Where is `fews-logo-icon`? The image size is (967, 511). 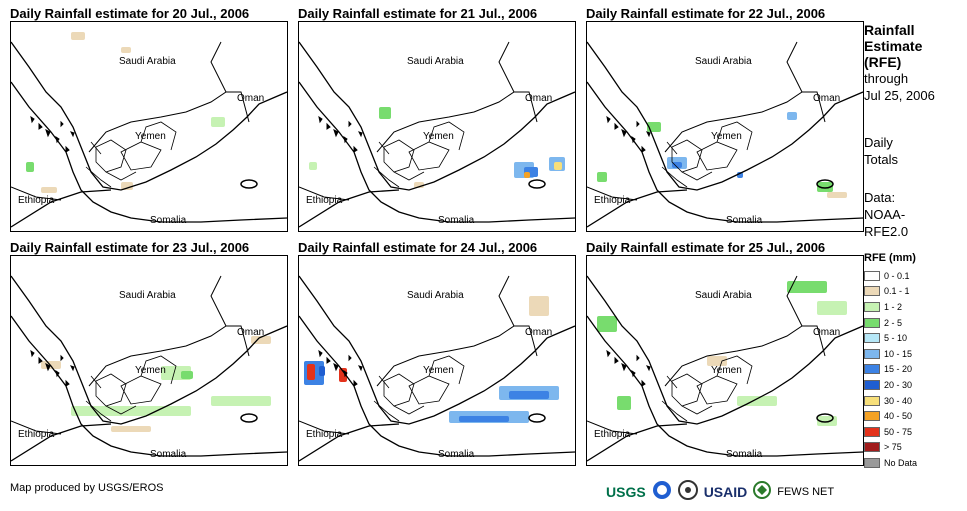 fews-logo-icon is located at coordinates (762, 492).